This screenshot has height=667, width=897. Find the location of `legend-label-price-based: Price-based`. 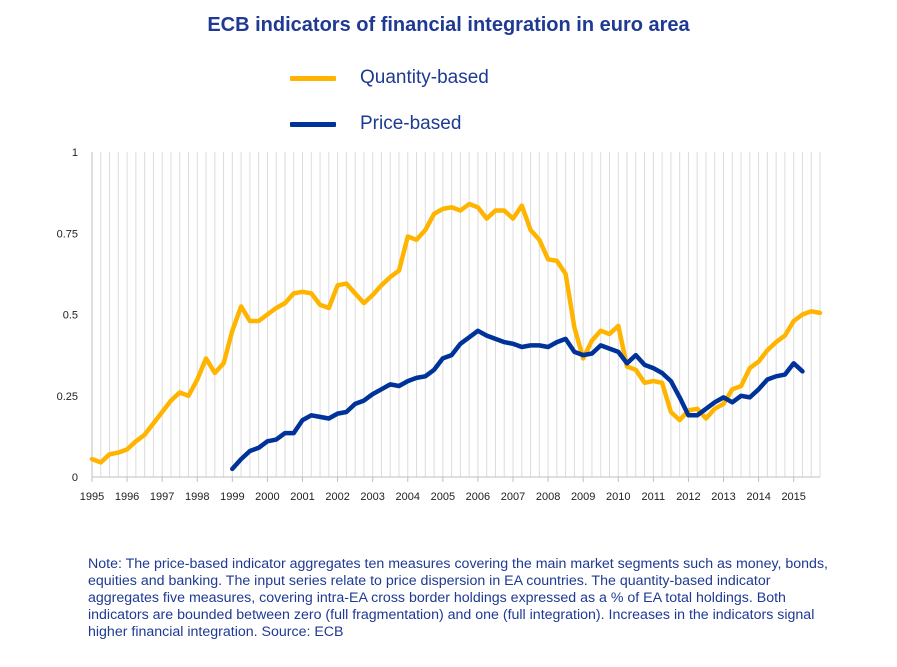

legend-label-price-based: Price-based is located at coordinates (411, 123).